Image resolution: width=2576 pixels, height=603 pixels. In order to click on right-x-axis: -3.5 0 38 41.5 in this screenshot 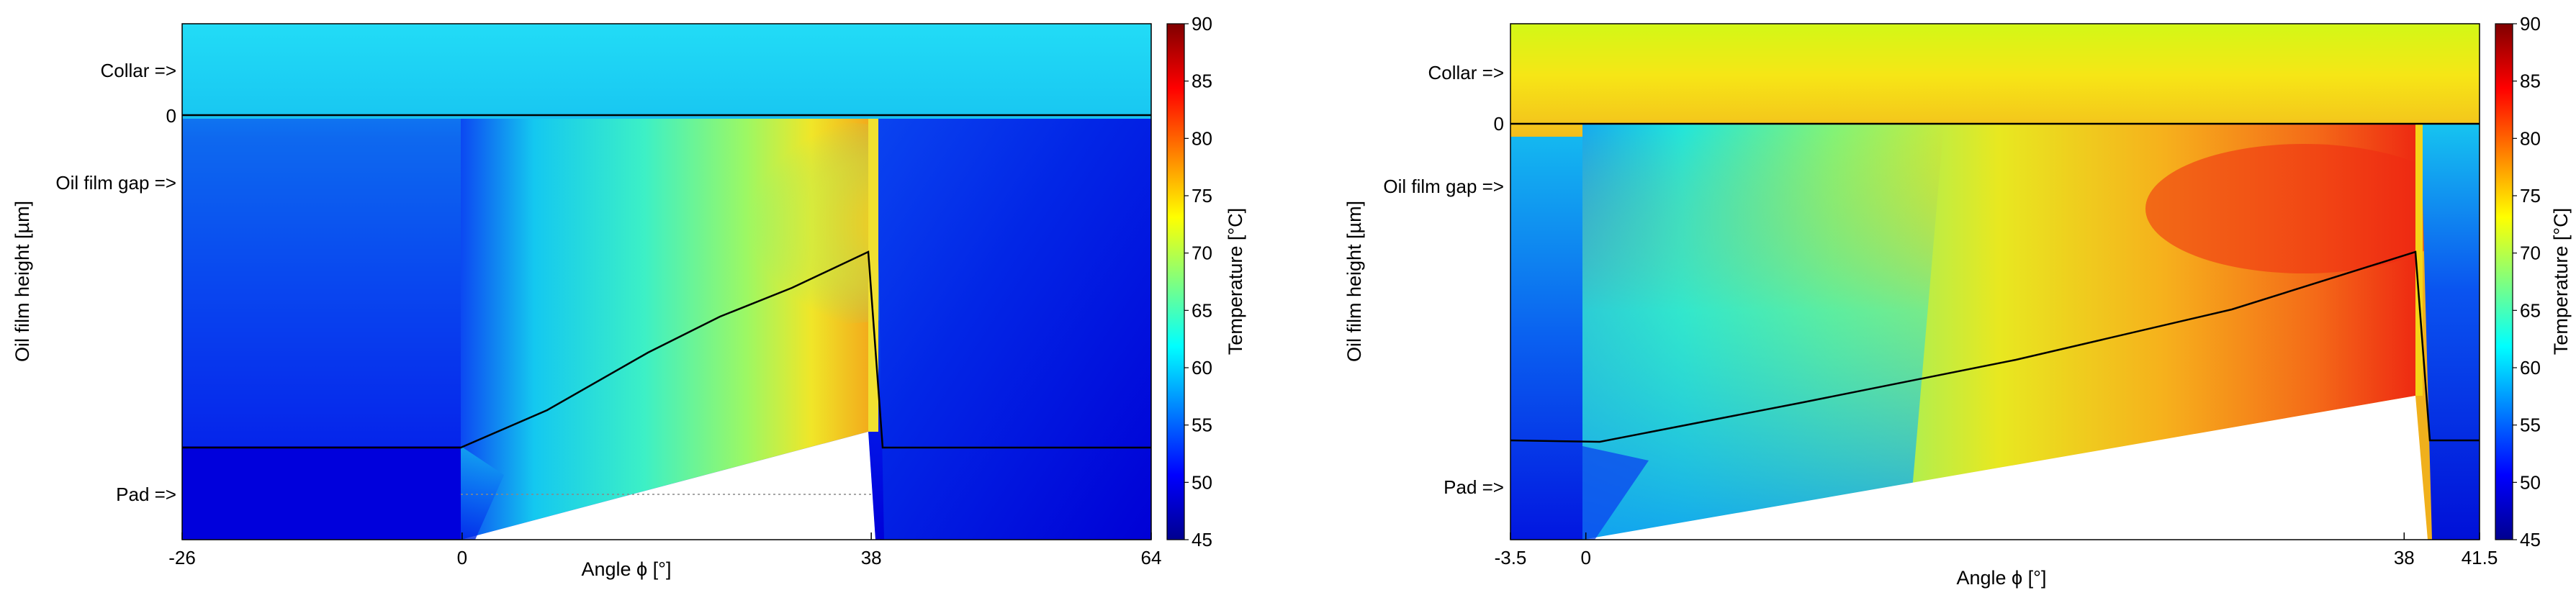, I will do `click(1996, 550)`.